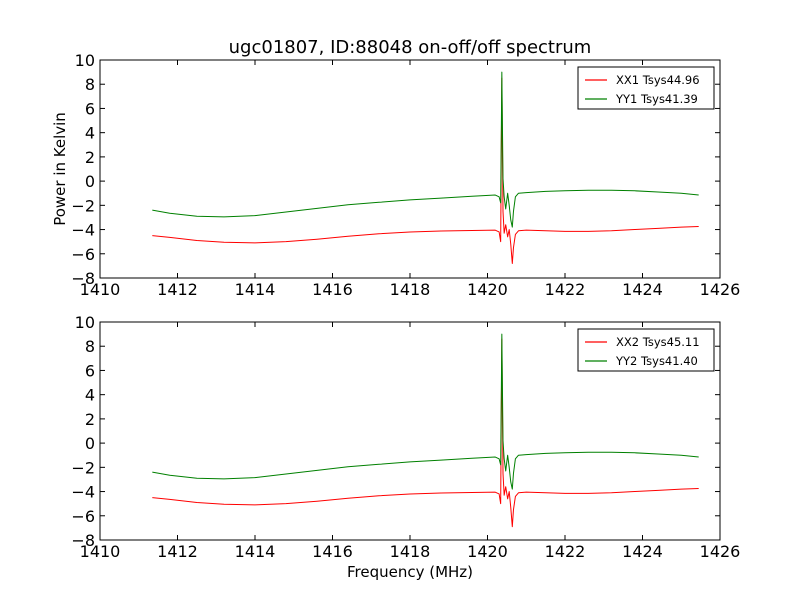 The image size is (800, 600). Describe the element at coordinates (410, 572) in the screenshot. I see `x-axis-label: Frequency (MHz)` at that location.